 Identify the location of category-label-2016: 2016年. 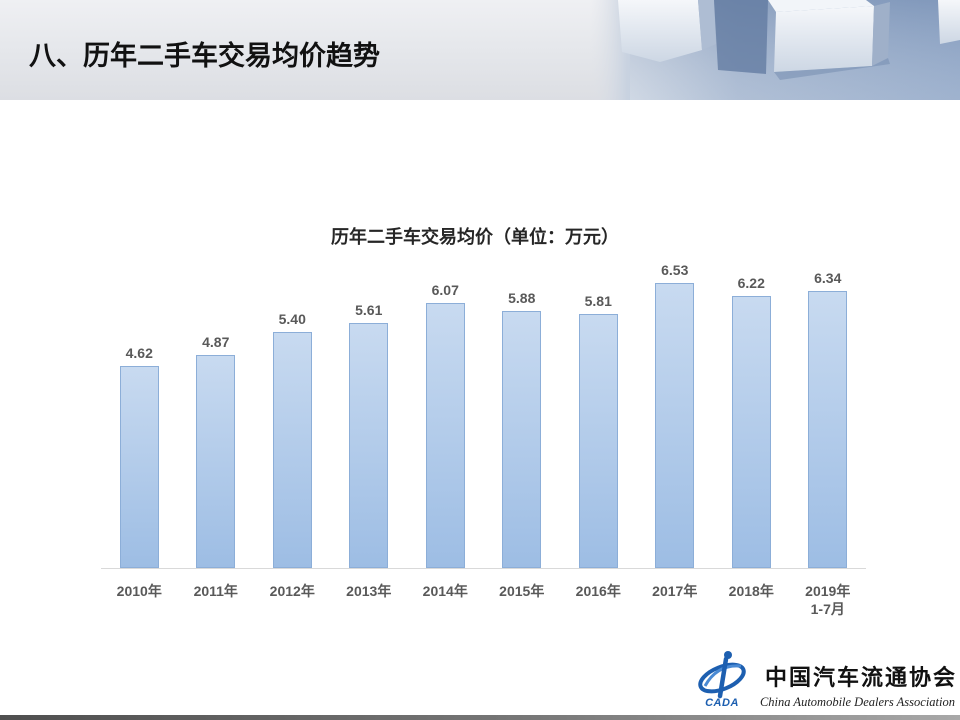
(598, 591).